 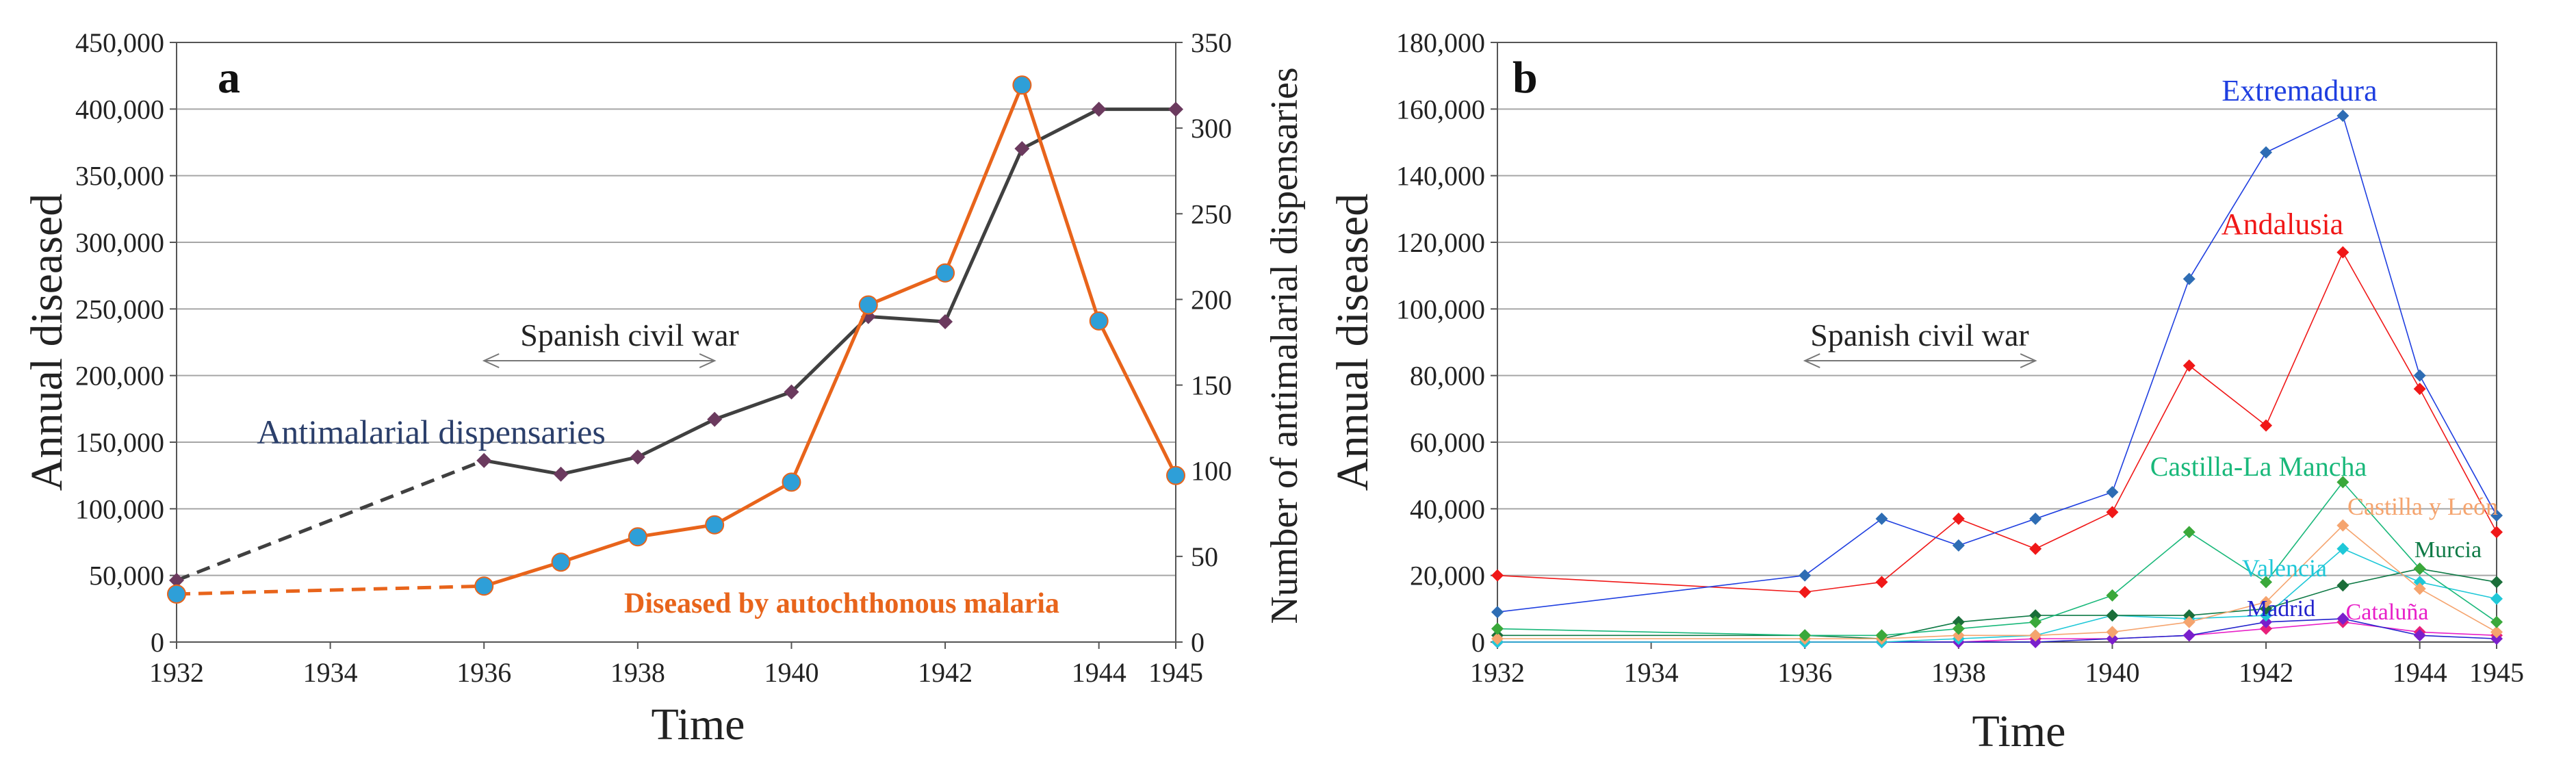 What do you see at coordinates (2420, 672) in the screenshot?
I see `panel-b-xtick-label: 1944` at bounding box center [2420, 672].